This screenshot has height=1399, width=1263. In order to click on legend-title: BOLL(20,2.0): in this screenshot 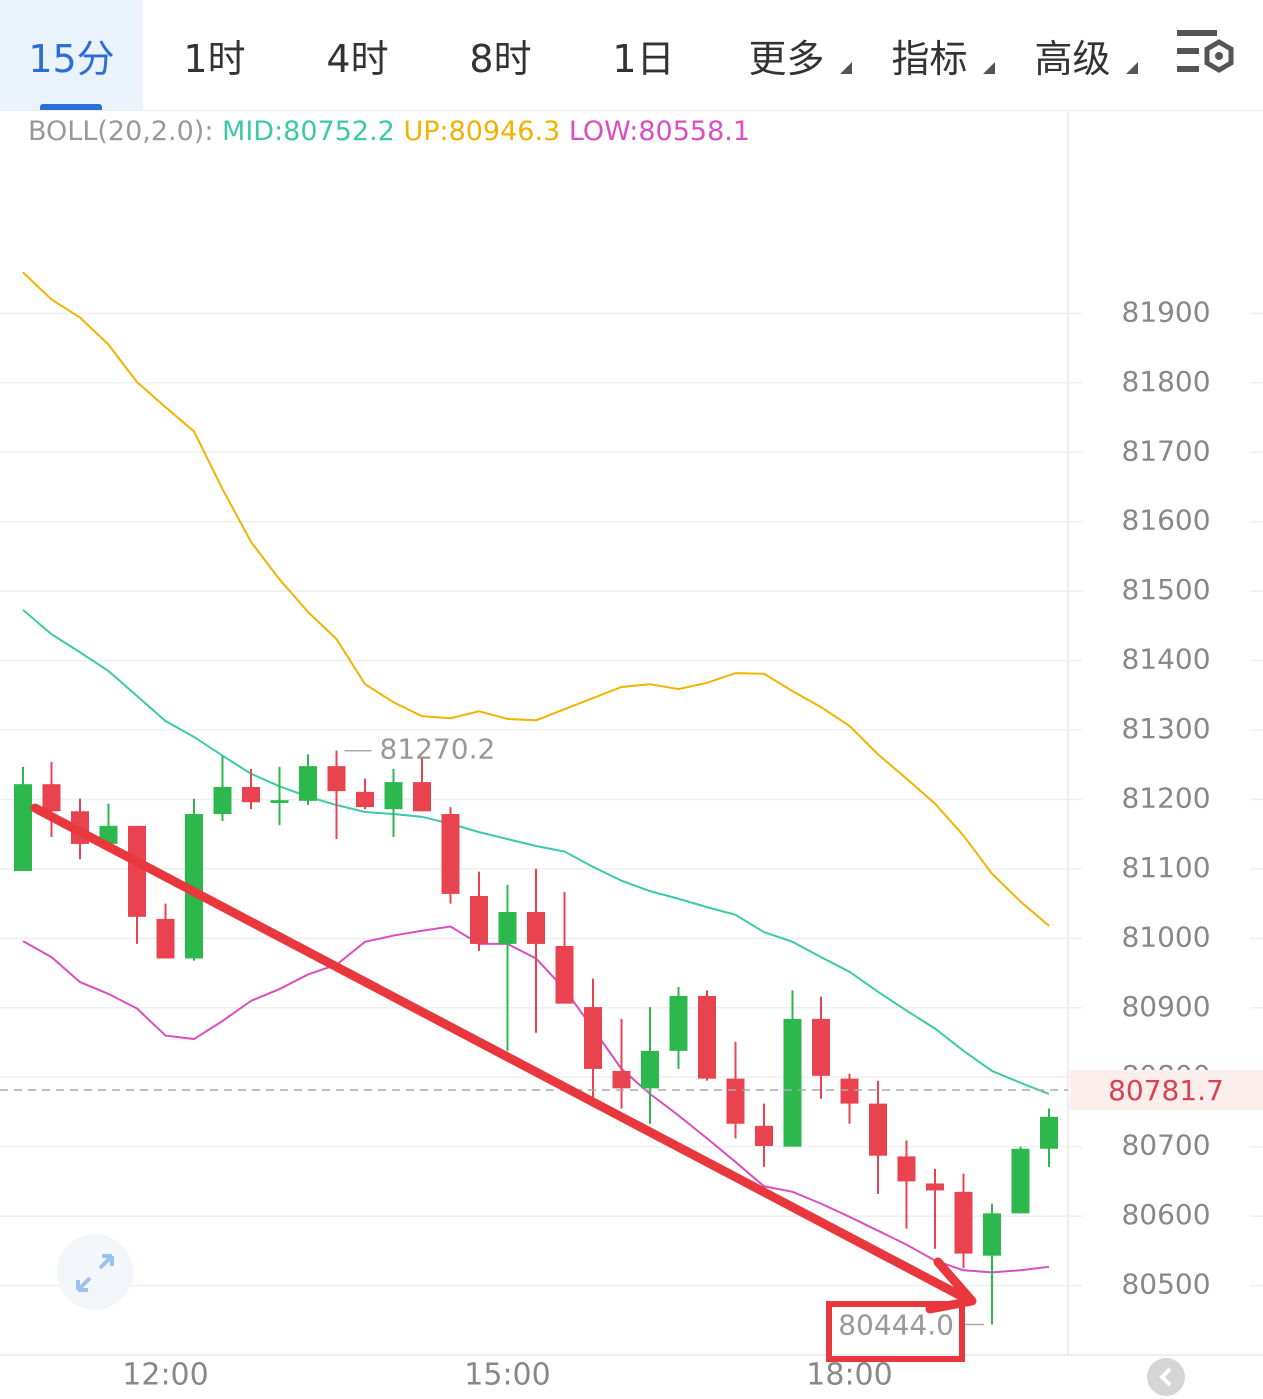, I will do `click(121, 131)`.